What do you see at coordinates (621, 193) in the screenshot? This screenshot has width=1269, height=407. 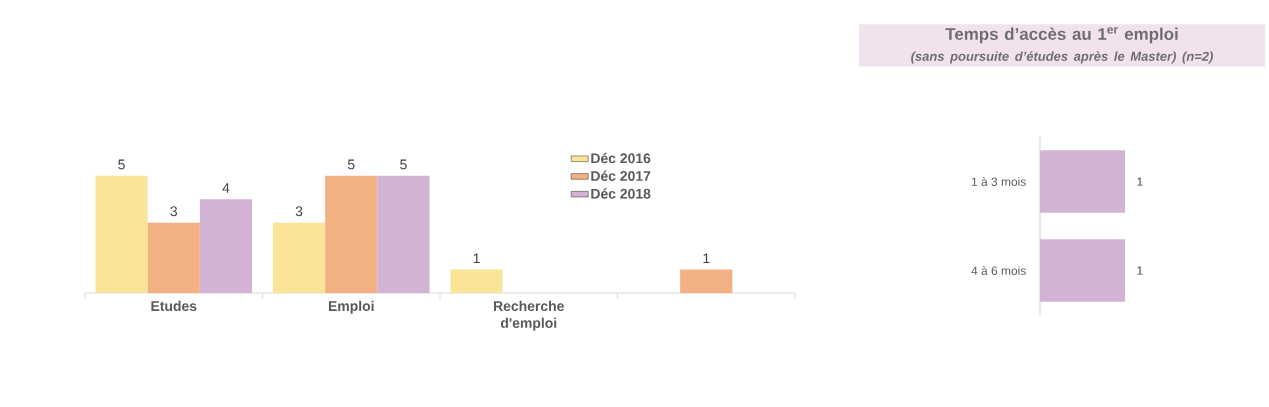 I see `legend-label: Déc 2018` at bounding box center [621, 193].